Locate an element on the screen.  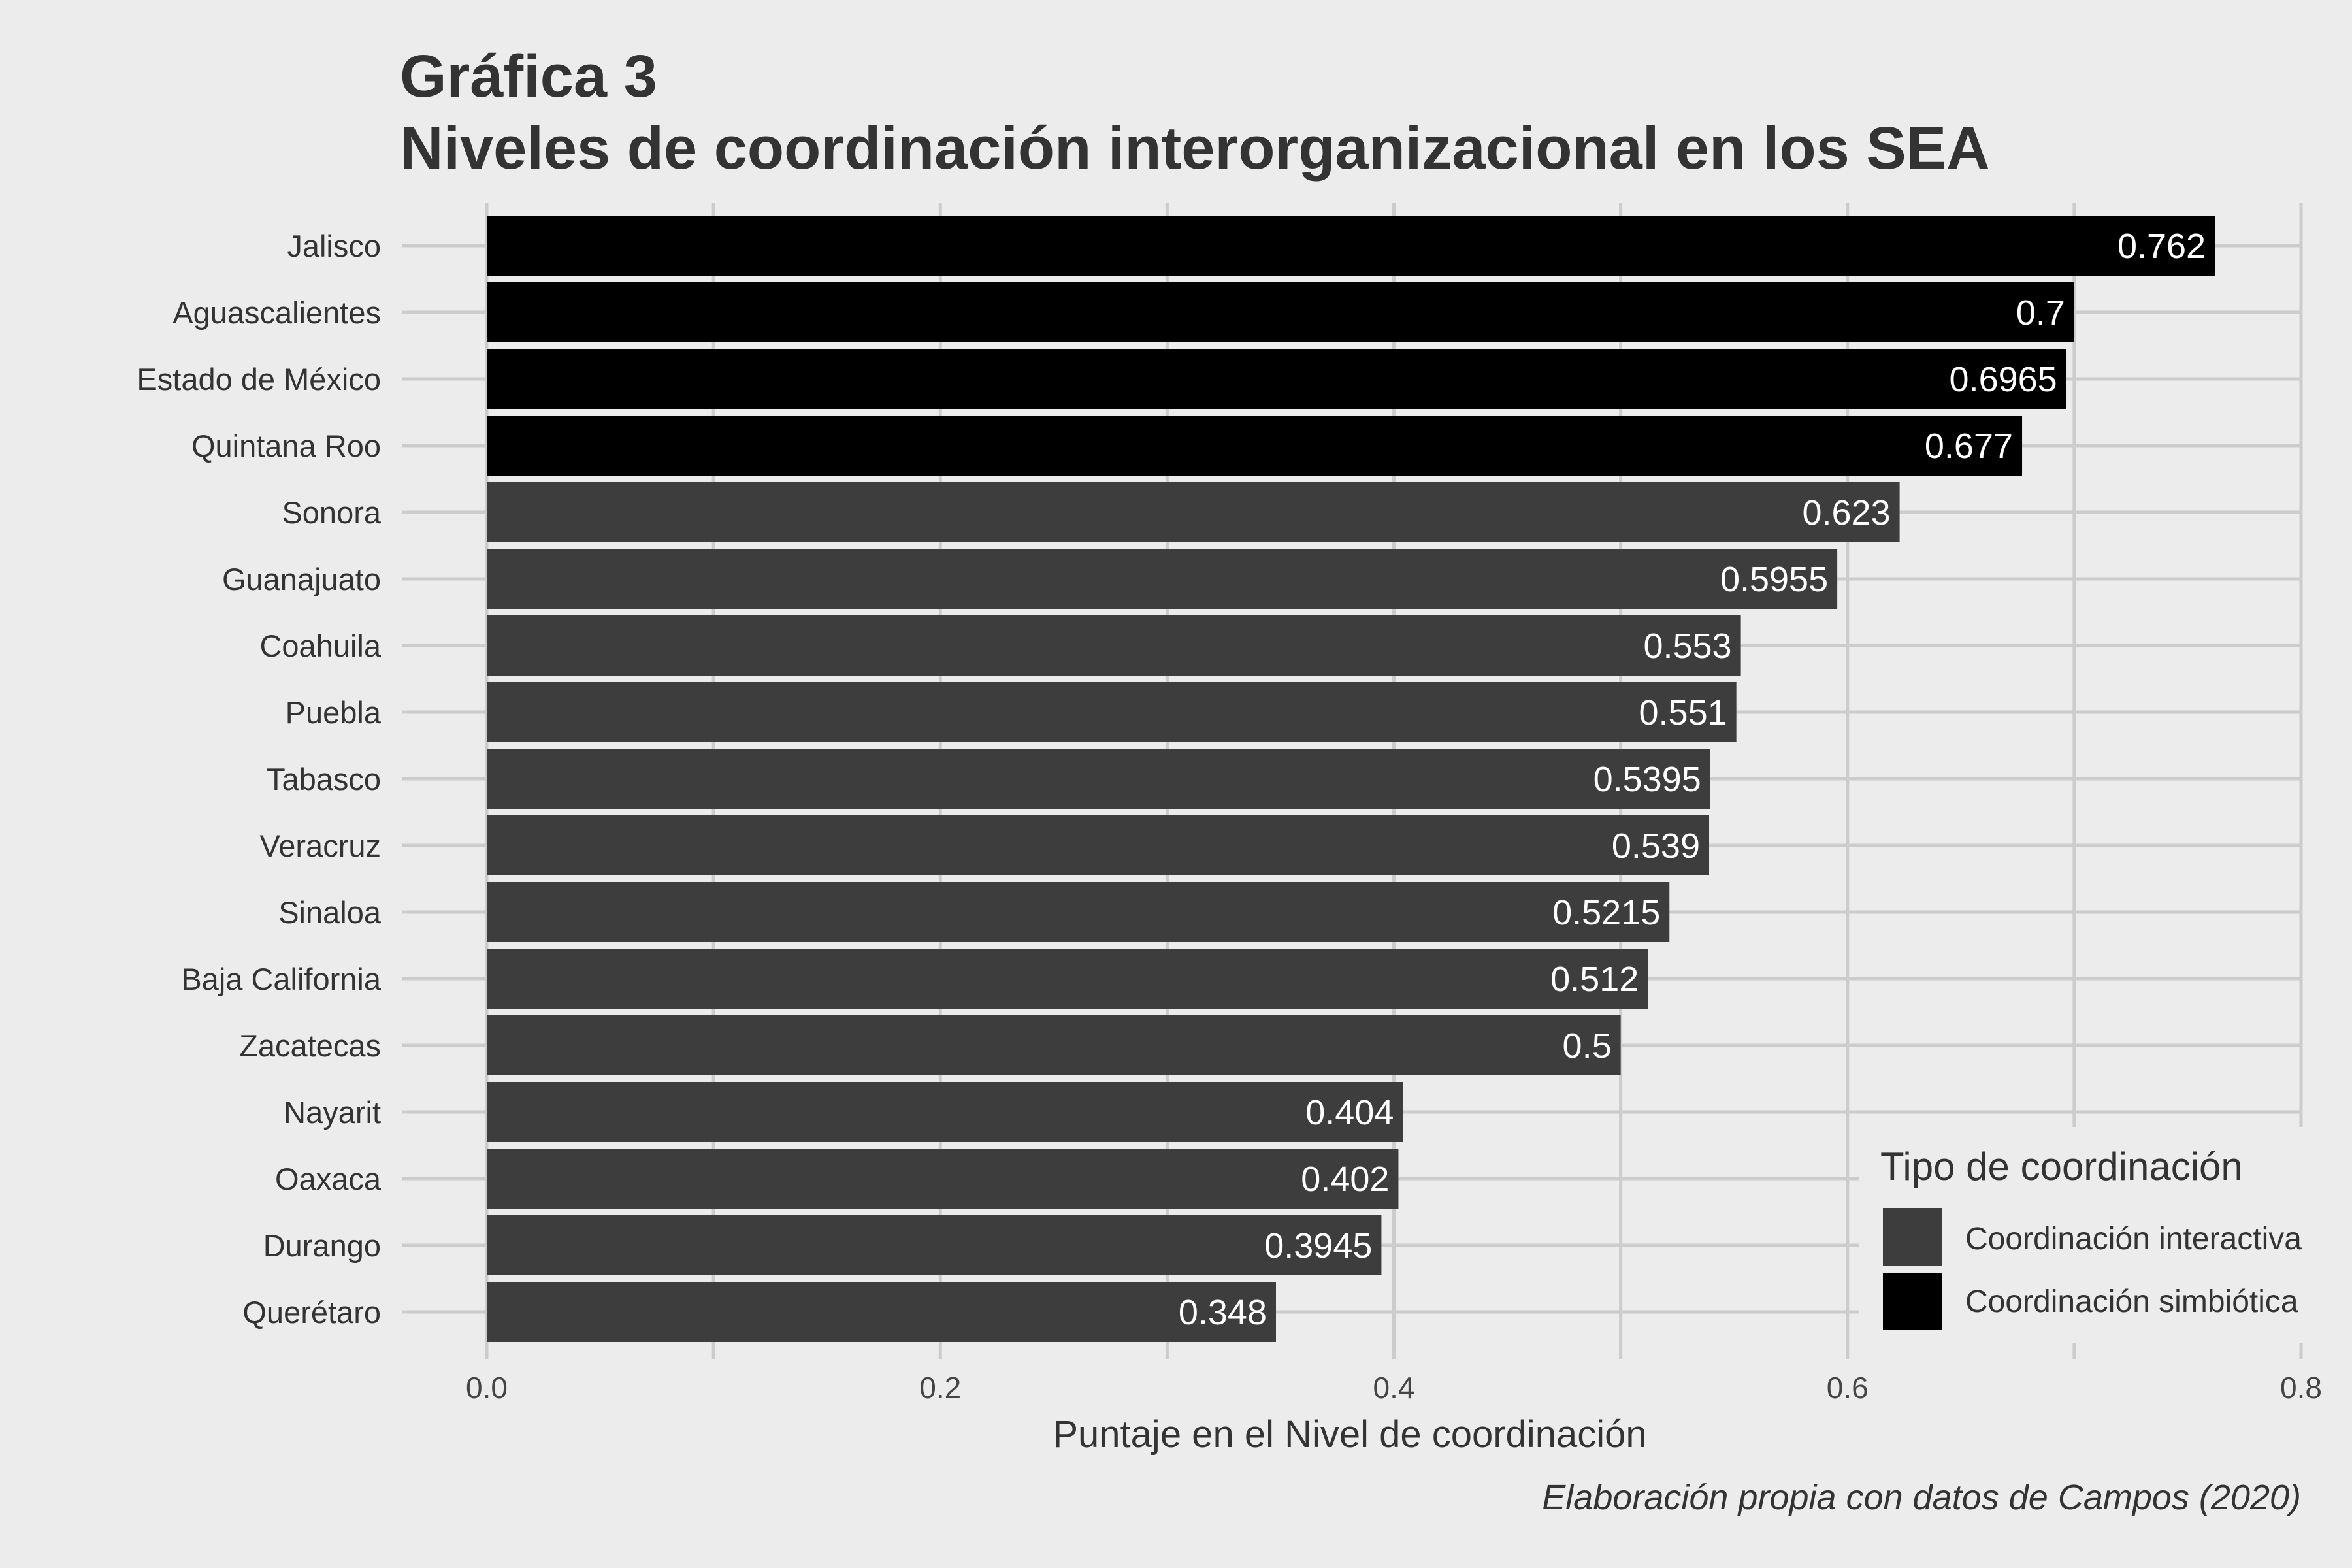
category-label: Quintana Roo is located at coordinates (286, 446).